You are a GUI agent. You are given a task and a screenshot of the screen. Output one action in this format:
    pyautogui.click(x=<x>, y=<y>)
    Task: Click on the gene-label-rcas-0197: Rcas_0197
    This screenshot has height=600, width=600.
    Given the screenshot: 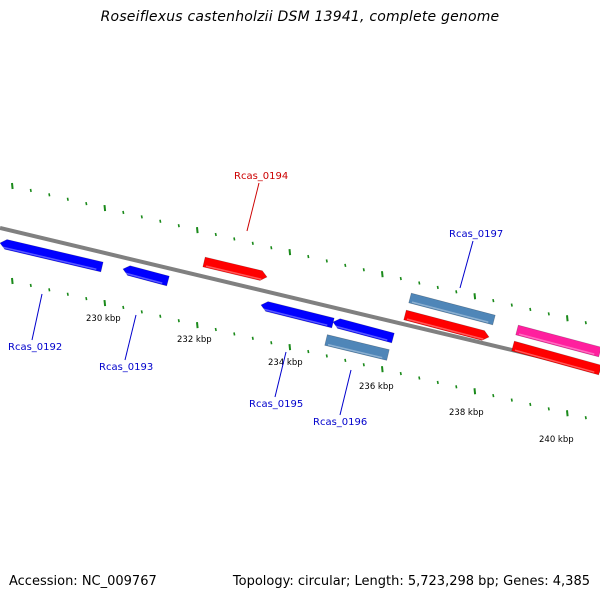 What is the action you would take?
    pyautogui.click(x=476, y=234)
    